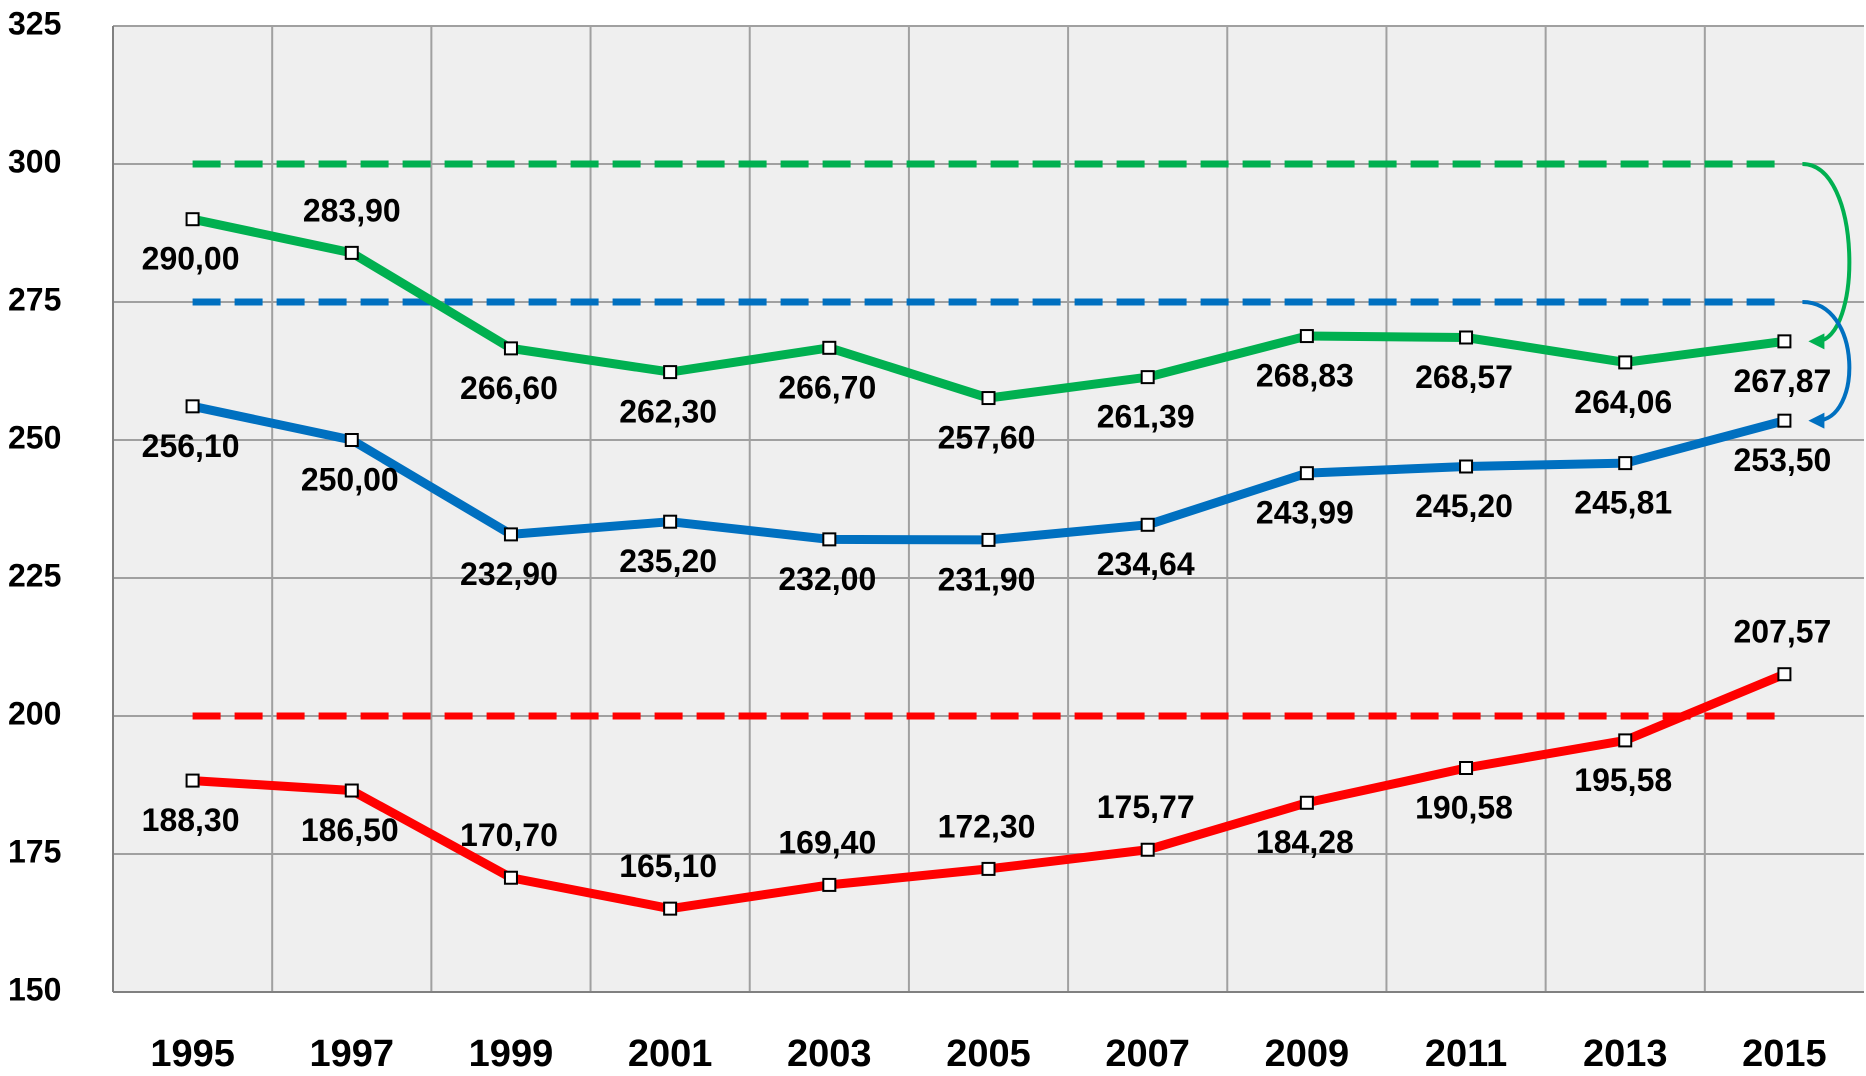  What do you see at coordinates (988, 1054) in the screenshot?
I see `x-tick-label: 2005` at bounding box center [988, 1054].